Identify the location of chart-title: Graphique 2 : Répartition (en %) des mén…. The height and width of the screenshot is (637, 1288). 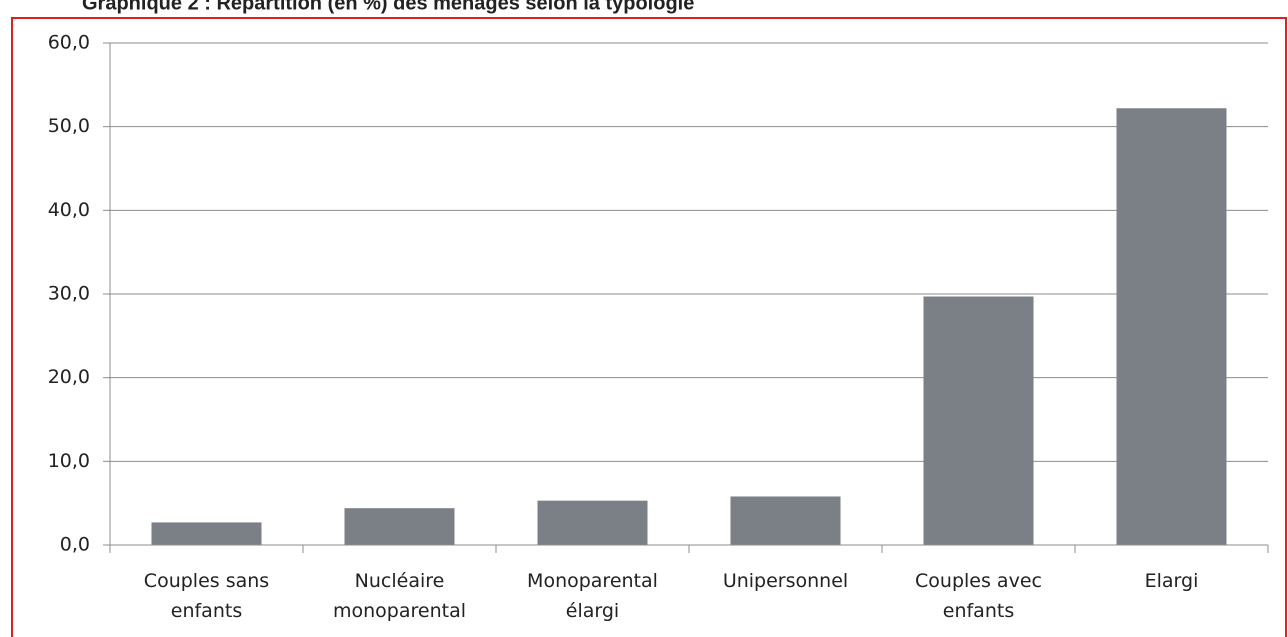
(388, 7).